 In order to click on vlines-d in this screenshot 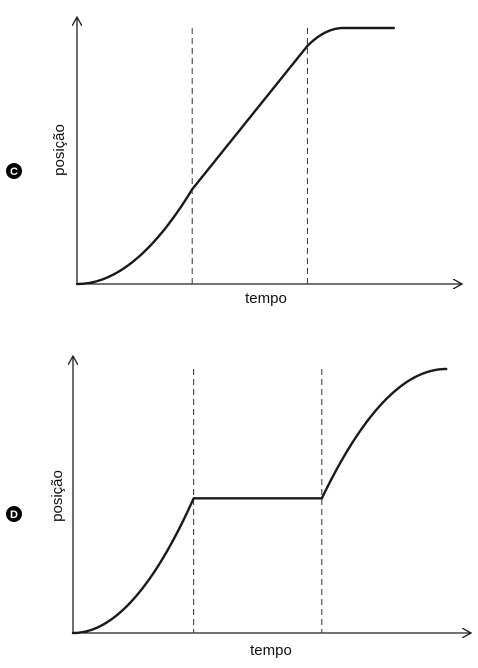, I will do `click(258, 501)`.